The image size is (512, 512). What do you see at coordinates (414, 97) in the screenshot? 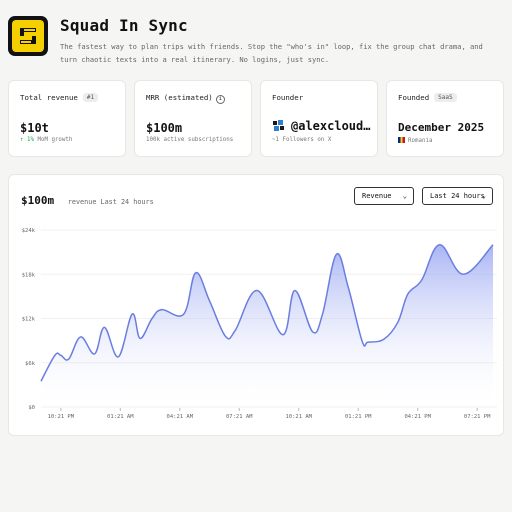
I see `founded-label-text: Founded` at bounding box center [414, 97].